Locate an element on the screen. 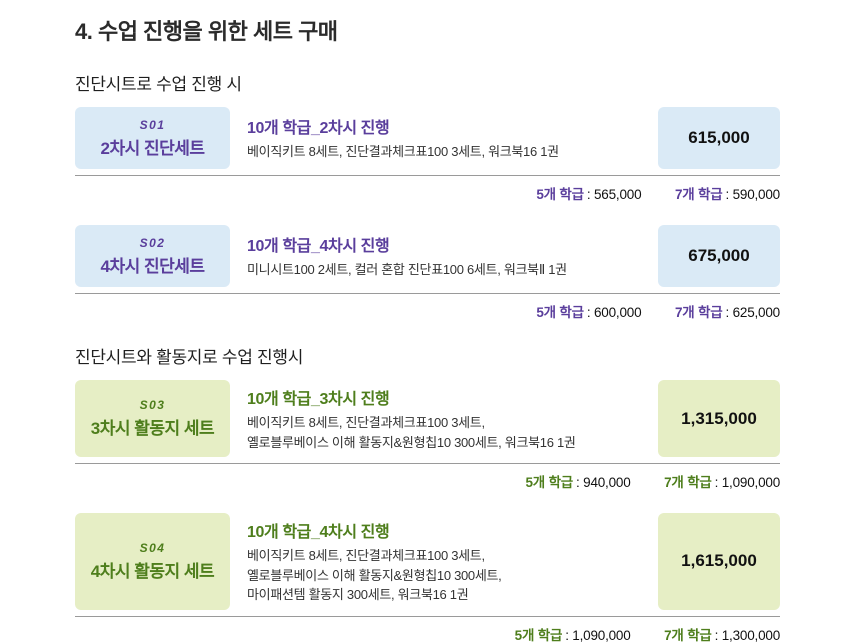  footer-price-7-classes: 7개 학급: 1,090,000 is located at coordinates (722, 482).